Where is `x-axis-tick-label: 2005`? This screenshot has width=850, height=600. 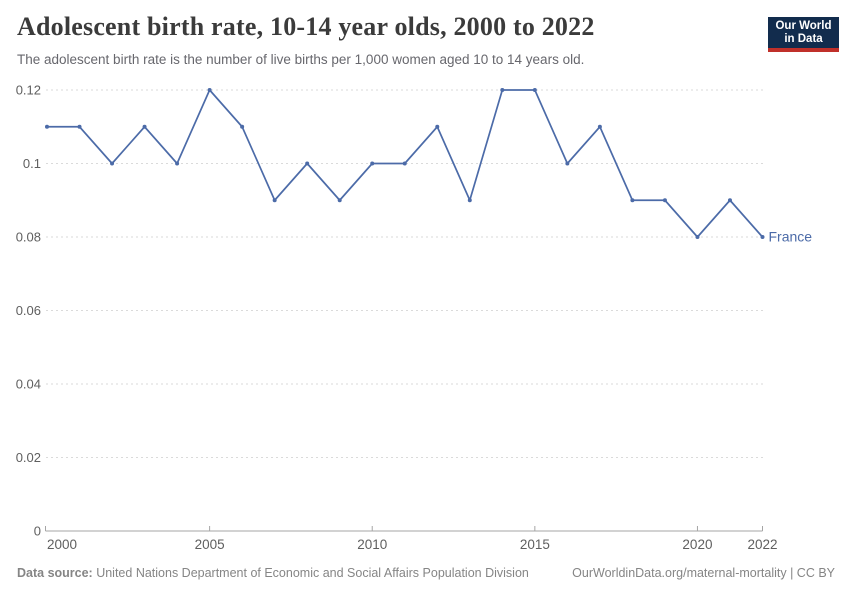 x-axis-tick-label: 2005 is located at coordinates (210, 544).